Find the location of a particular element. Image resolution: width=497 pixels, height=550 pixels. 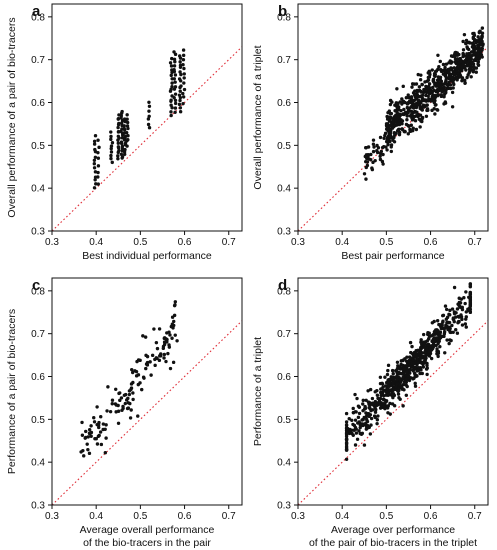

x-axis-label: of the bio-tracers in the pair is located at coordinates (147, 543).